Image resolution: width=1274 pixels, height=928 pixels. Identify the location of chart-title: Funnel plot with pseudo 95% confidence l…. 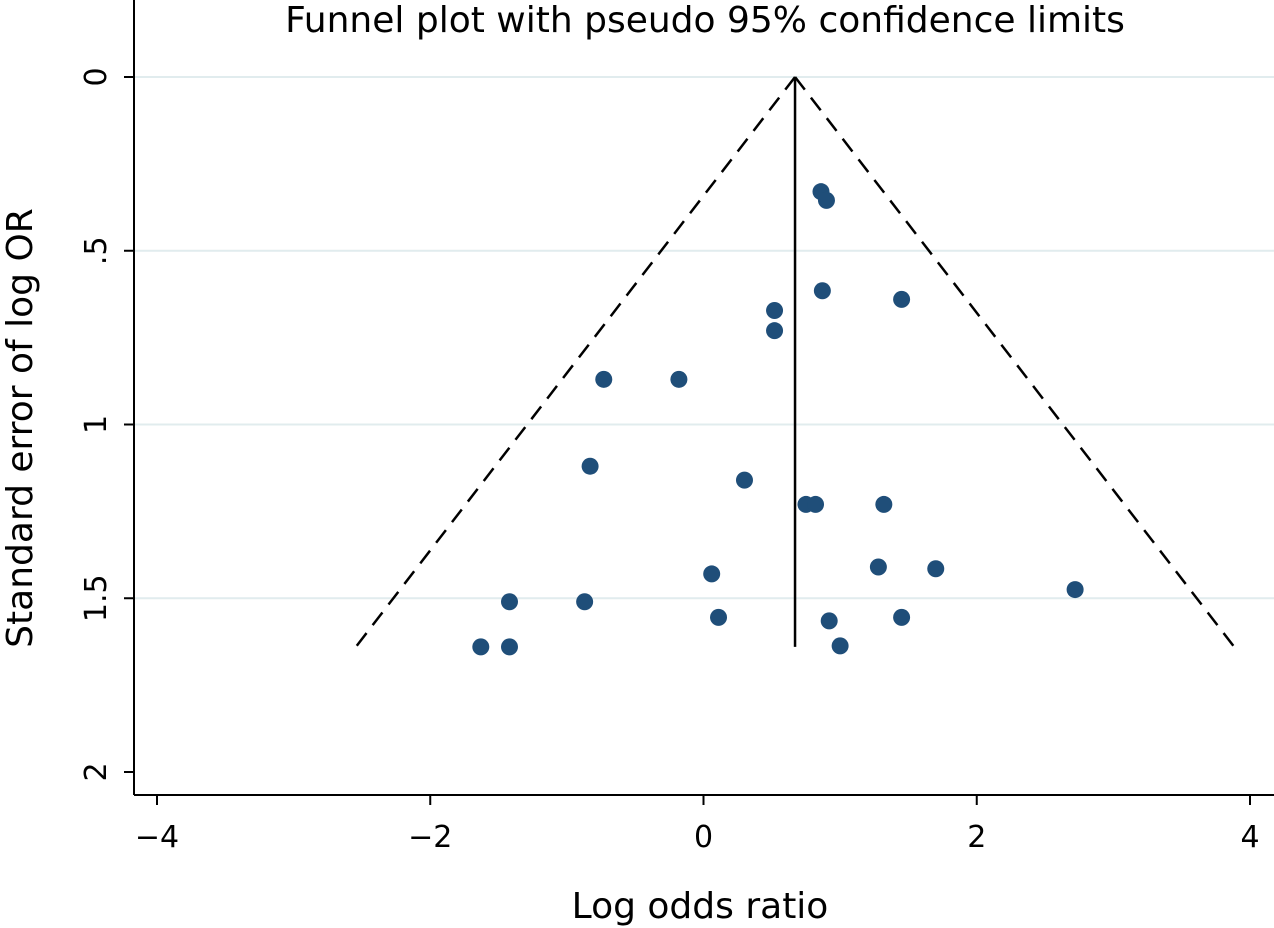
(705, 20).